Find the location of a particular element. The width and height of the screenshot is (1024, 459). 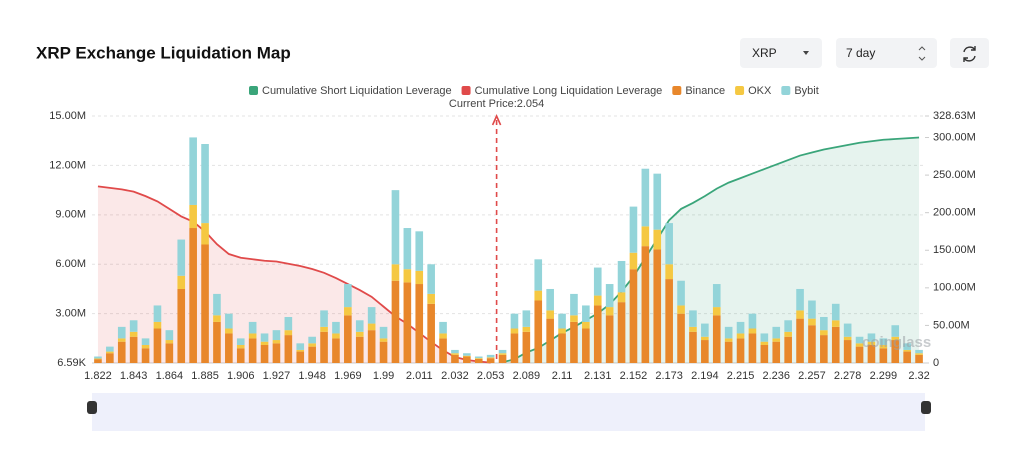

y-tick-label: 6.59K is located at coordinates (71, 363).